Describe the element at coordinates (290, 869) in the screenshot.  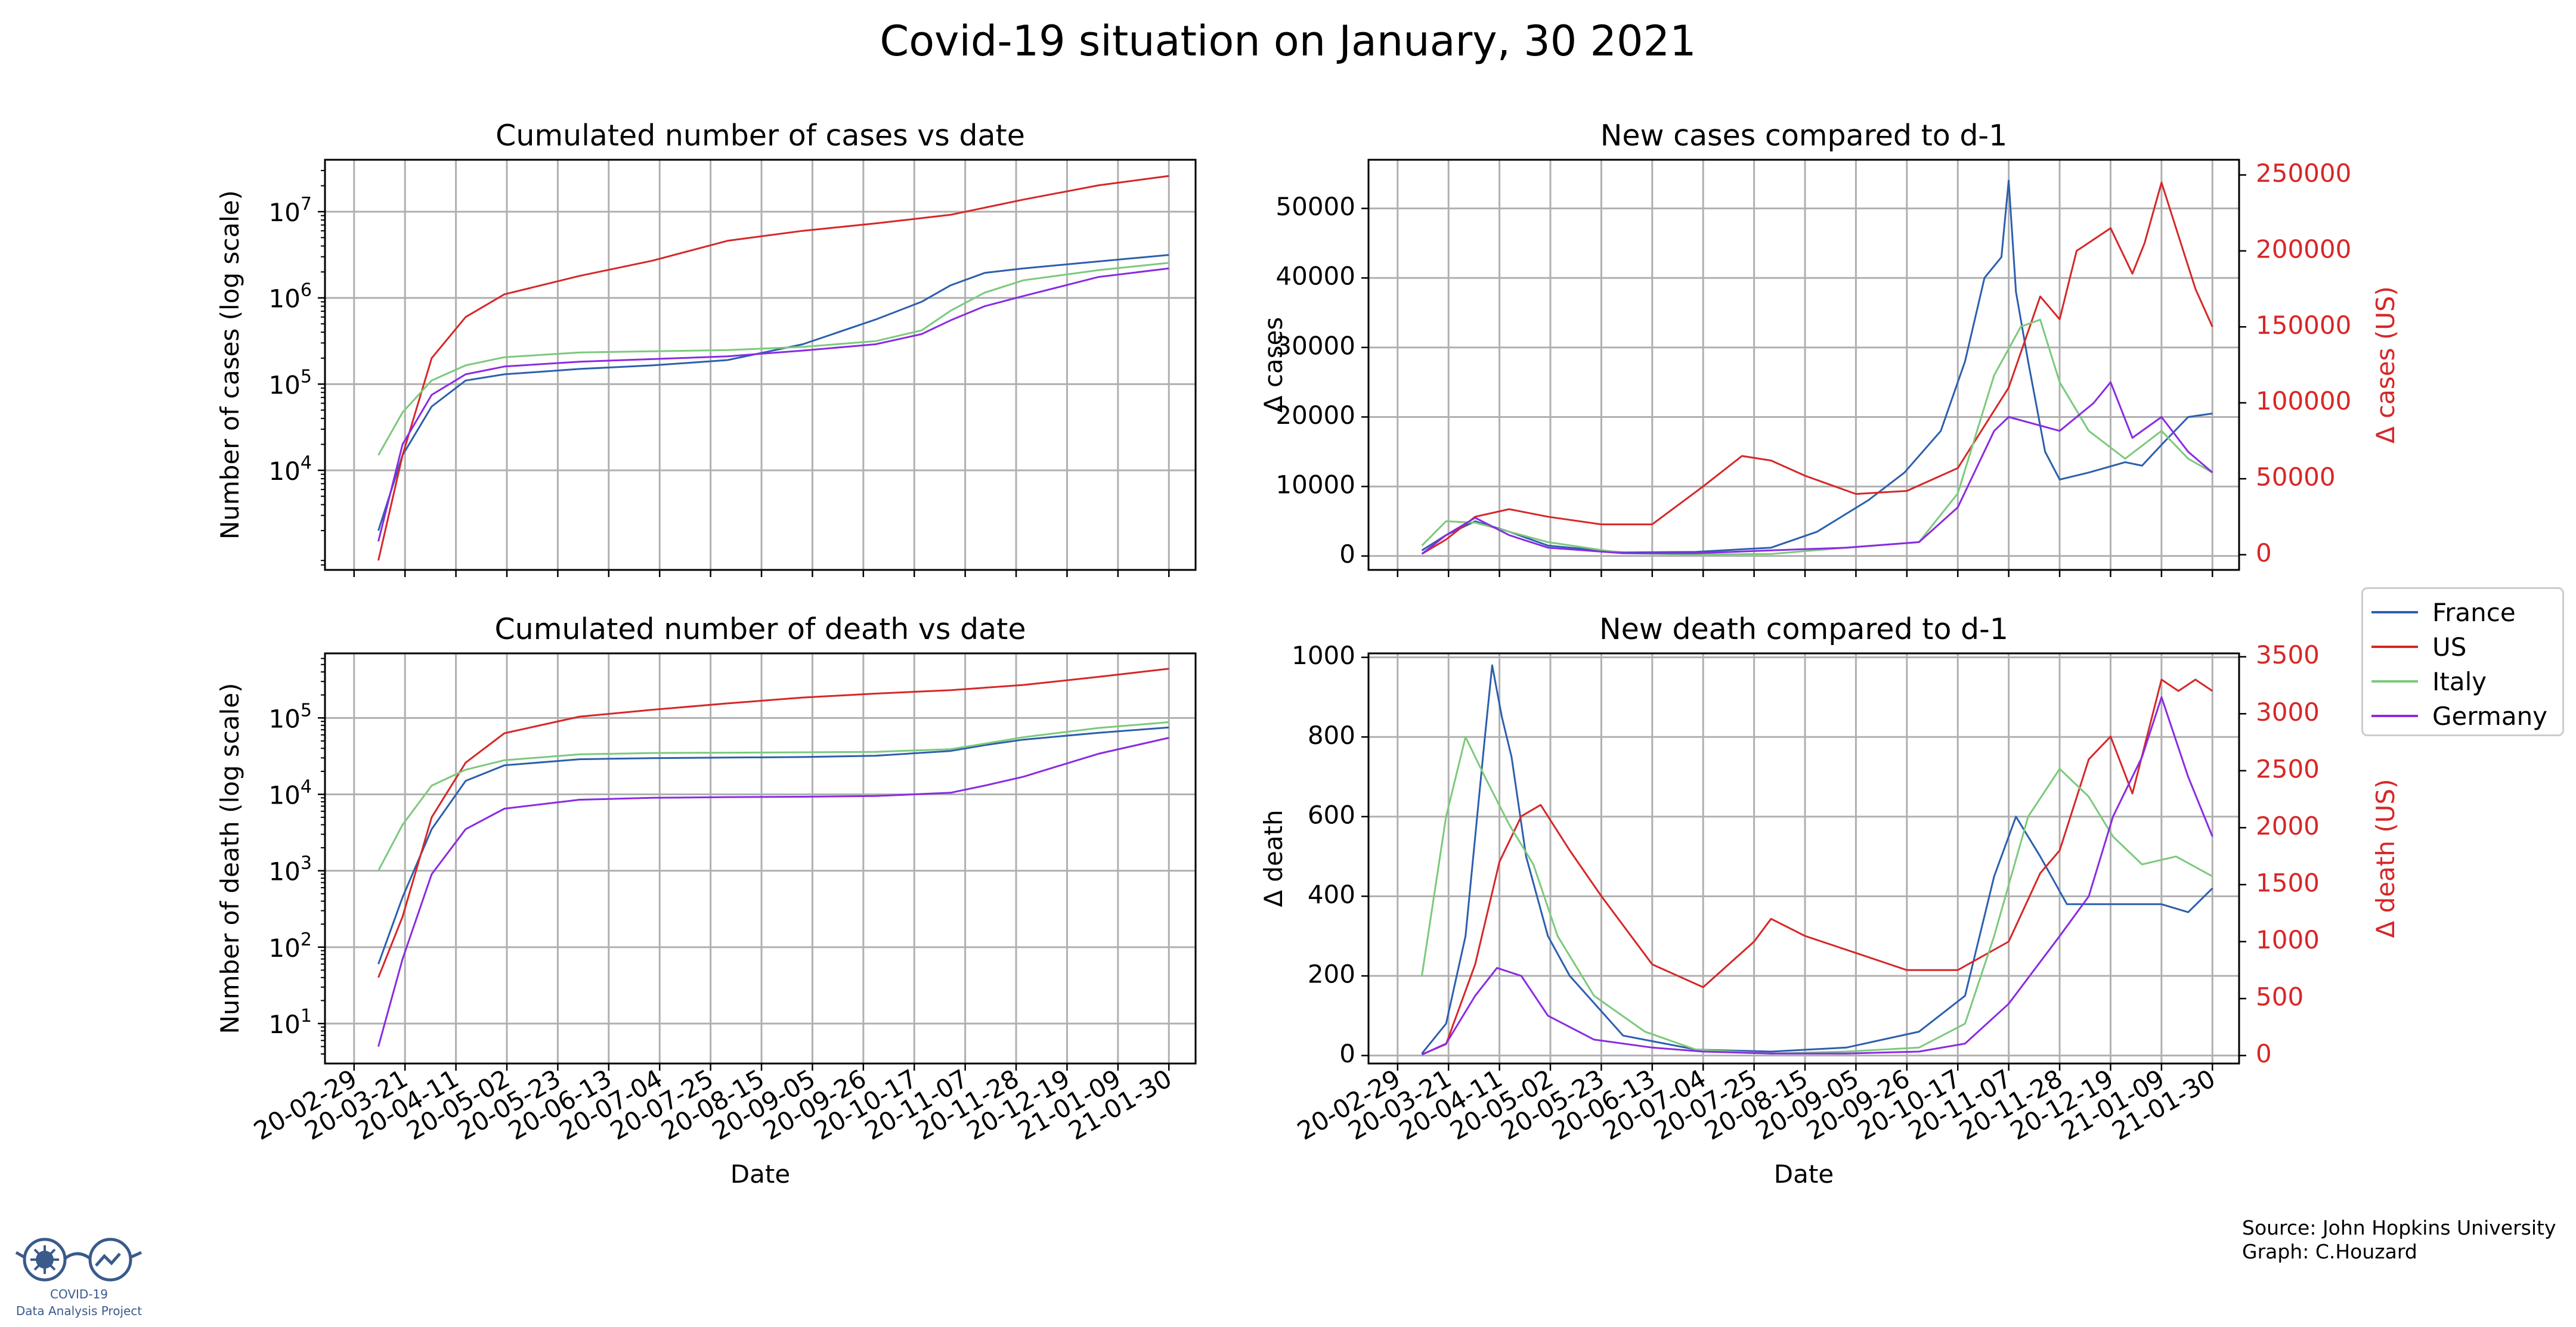
I see `y-tick-label: 10³` at that location.